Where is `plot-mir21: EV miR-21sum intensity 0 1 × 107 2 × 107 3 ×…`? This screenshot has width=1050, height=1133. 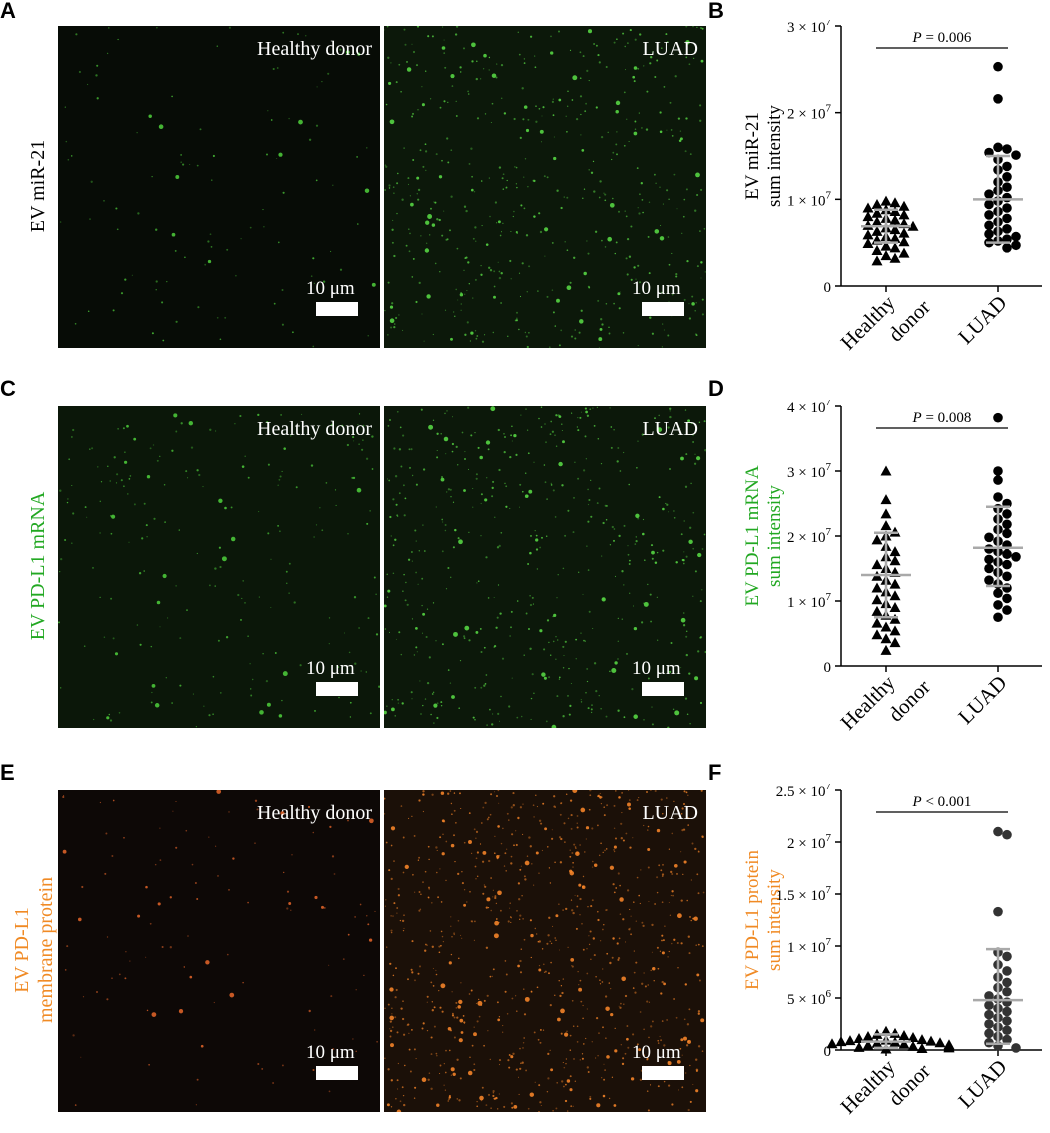 plot-mir21: EV miR-21sum intensity 0 1 × 107 2 × 107 3 ×… is located at coordinates (879, 192).